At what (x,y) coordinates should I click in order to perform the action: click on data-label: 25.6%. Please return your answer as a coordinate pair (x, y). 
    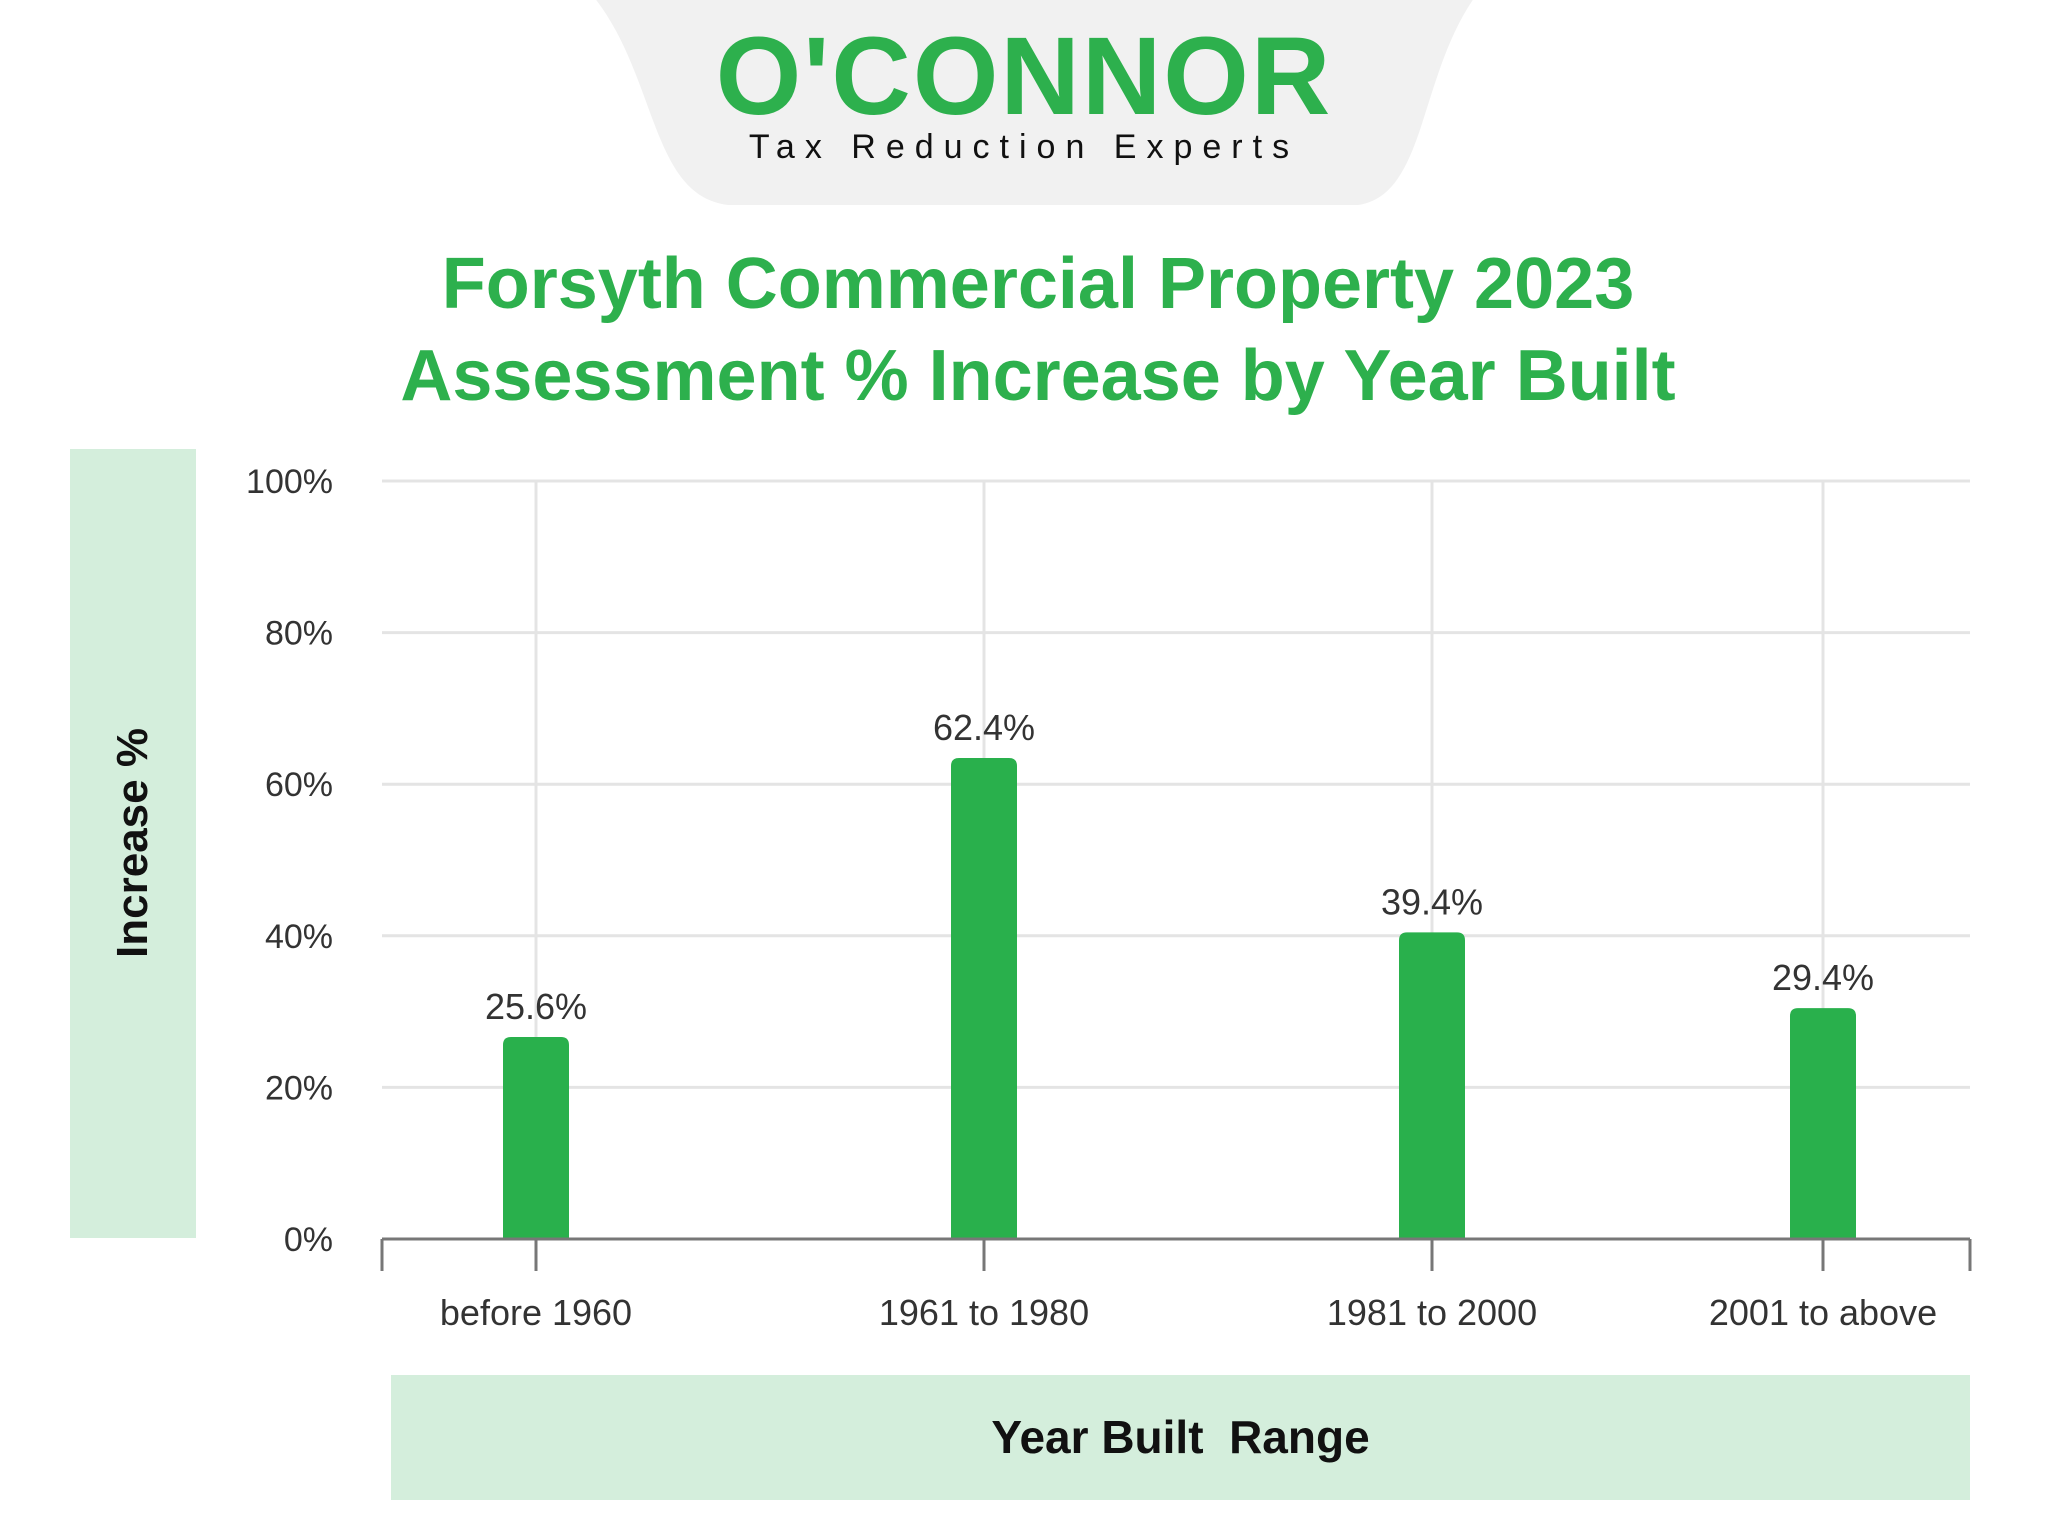
    Looking at the image, I should click on (536, 1006).